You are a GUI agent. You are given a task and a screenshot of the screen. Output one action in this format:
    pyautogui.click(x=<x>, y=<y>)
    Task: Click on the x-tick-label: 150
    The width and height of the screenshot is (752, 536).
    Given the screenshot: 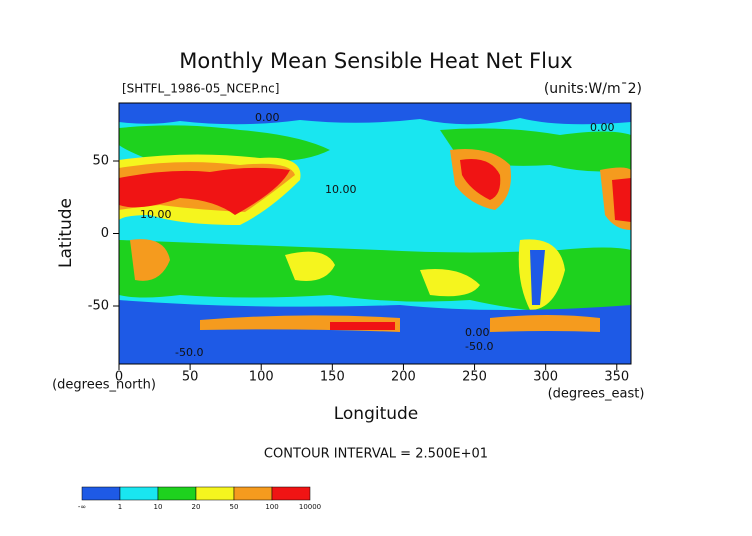 What is the action you would take?
    pyautogui.click(x=332, y=377)
    